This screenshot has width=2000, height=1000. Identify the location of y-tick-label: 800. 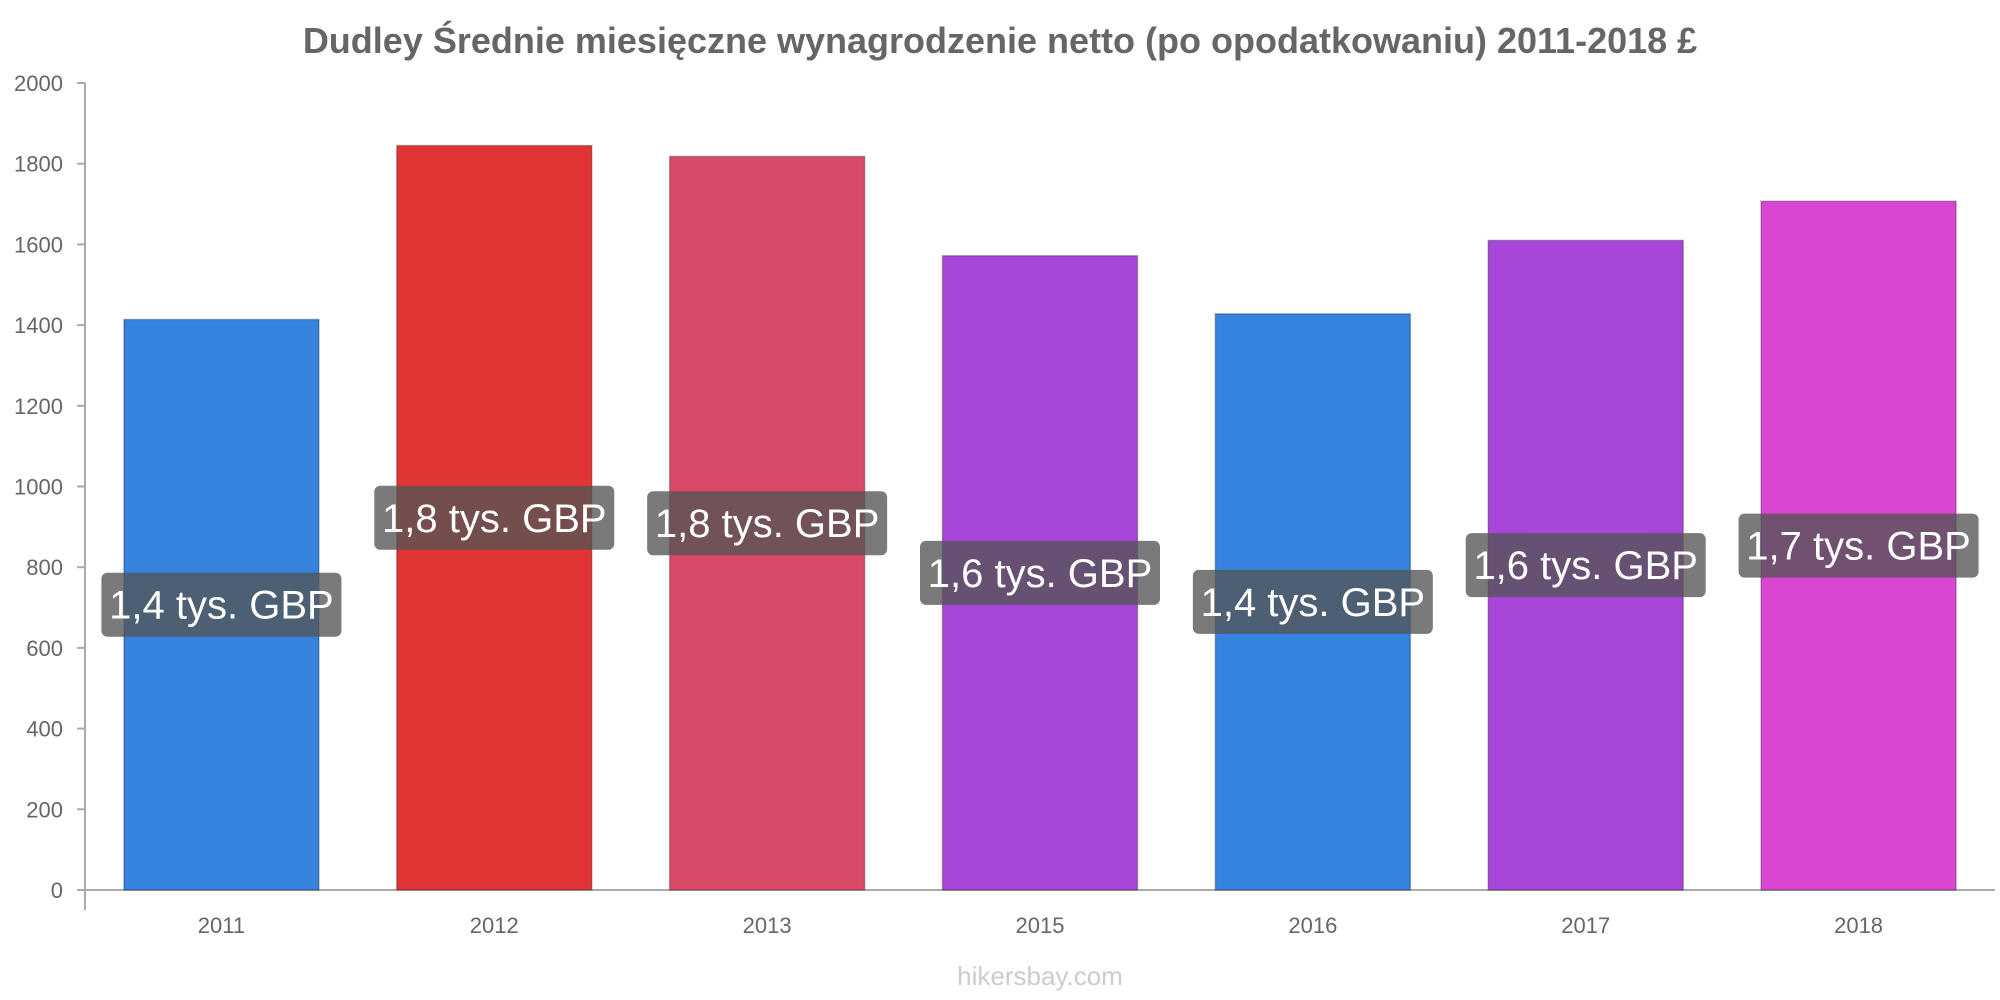
(44, 567).